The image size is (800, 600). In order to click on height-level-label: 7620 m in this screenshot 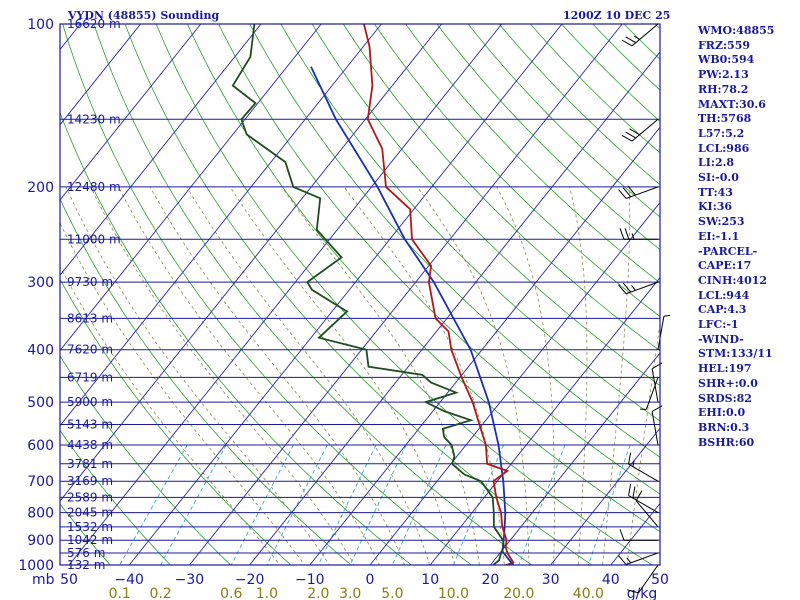, I will do `click(90, 350)`.